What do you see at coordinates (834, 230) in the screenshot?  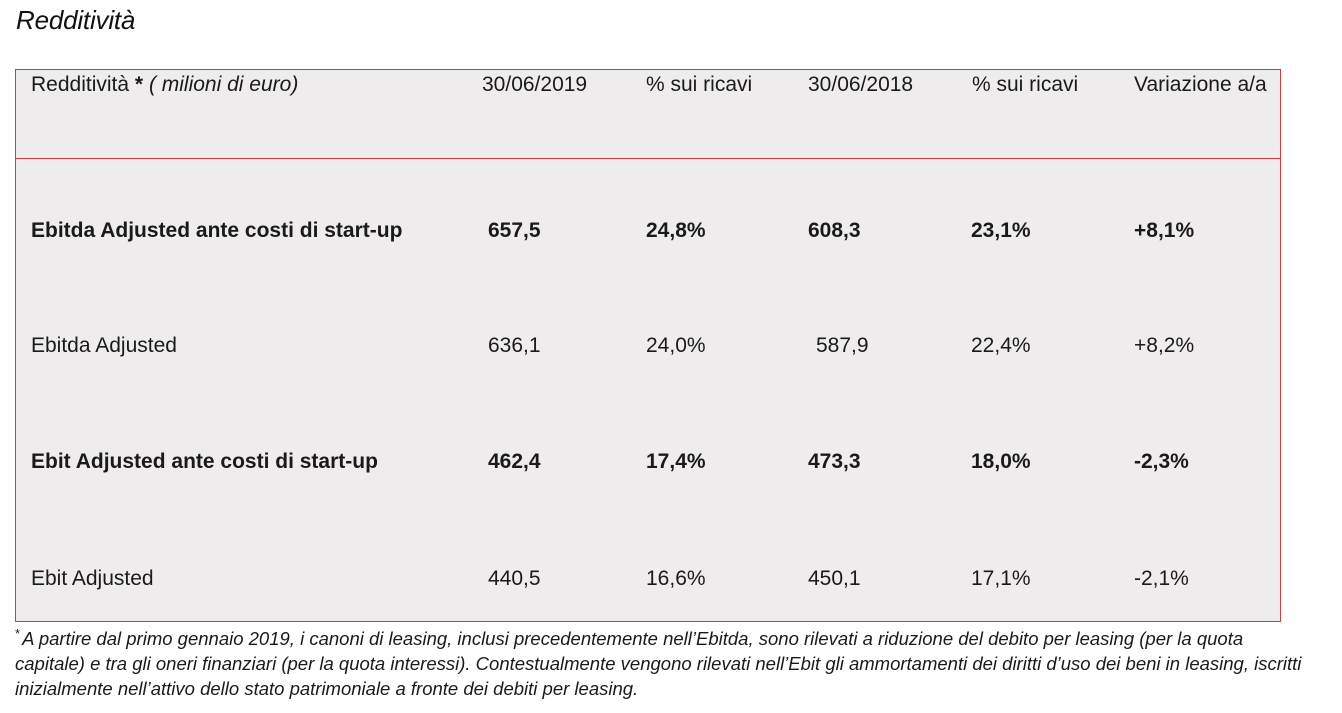 I see `value-2018: 608,3` at bounding box center [834, 230].